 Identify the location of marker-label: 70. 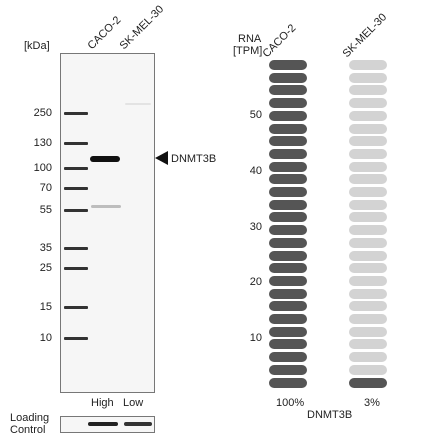
(45, 188).